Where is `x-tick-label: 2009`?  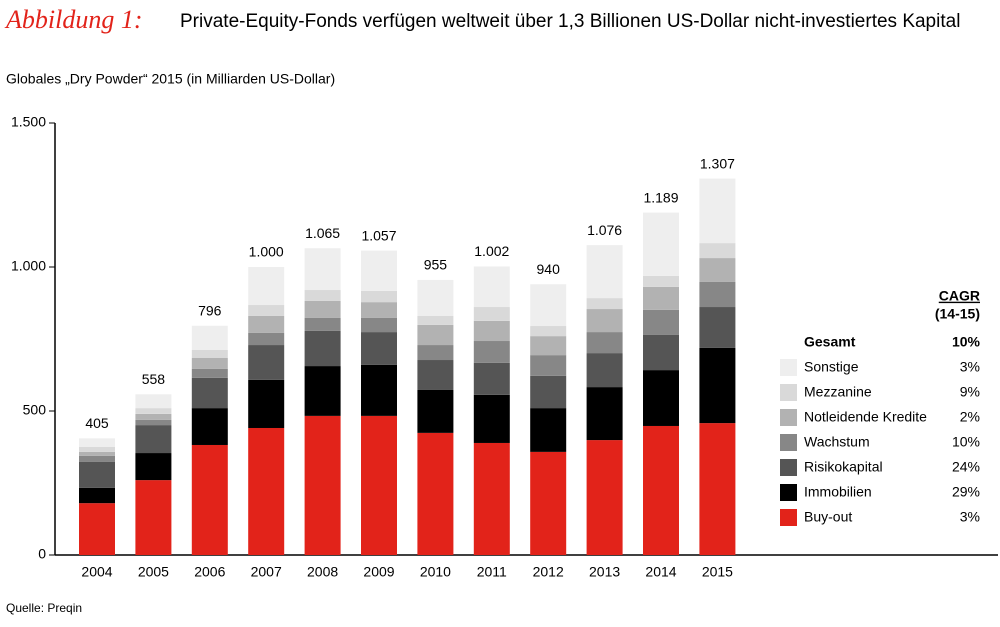 x-tick-label: 2009 is located at coordinates (378, 572).